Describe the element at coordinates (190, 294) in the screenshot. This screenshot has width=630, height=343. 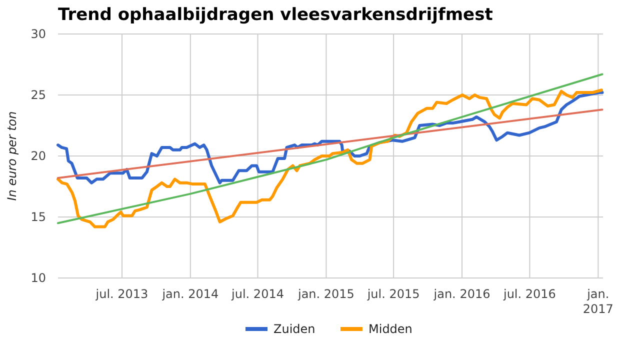
I see `x-tick-label: jan. 2014` at that location.